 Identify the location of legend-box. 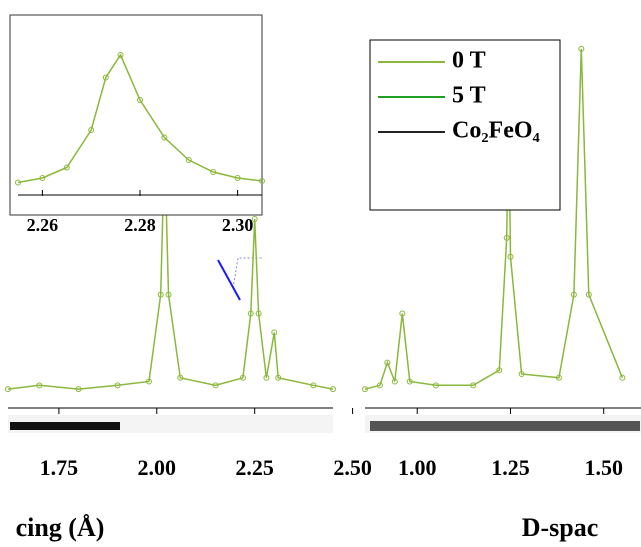
(465, 125).